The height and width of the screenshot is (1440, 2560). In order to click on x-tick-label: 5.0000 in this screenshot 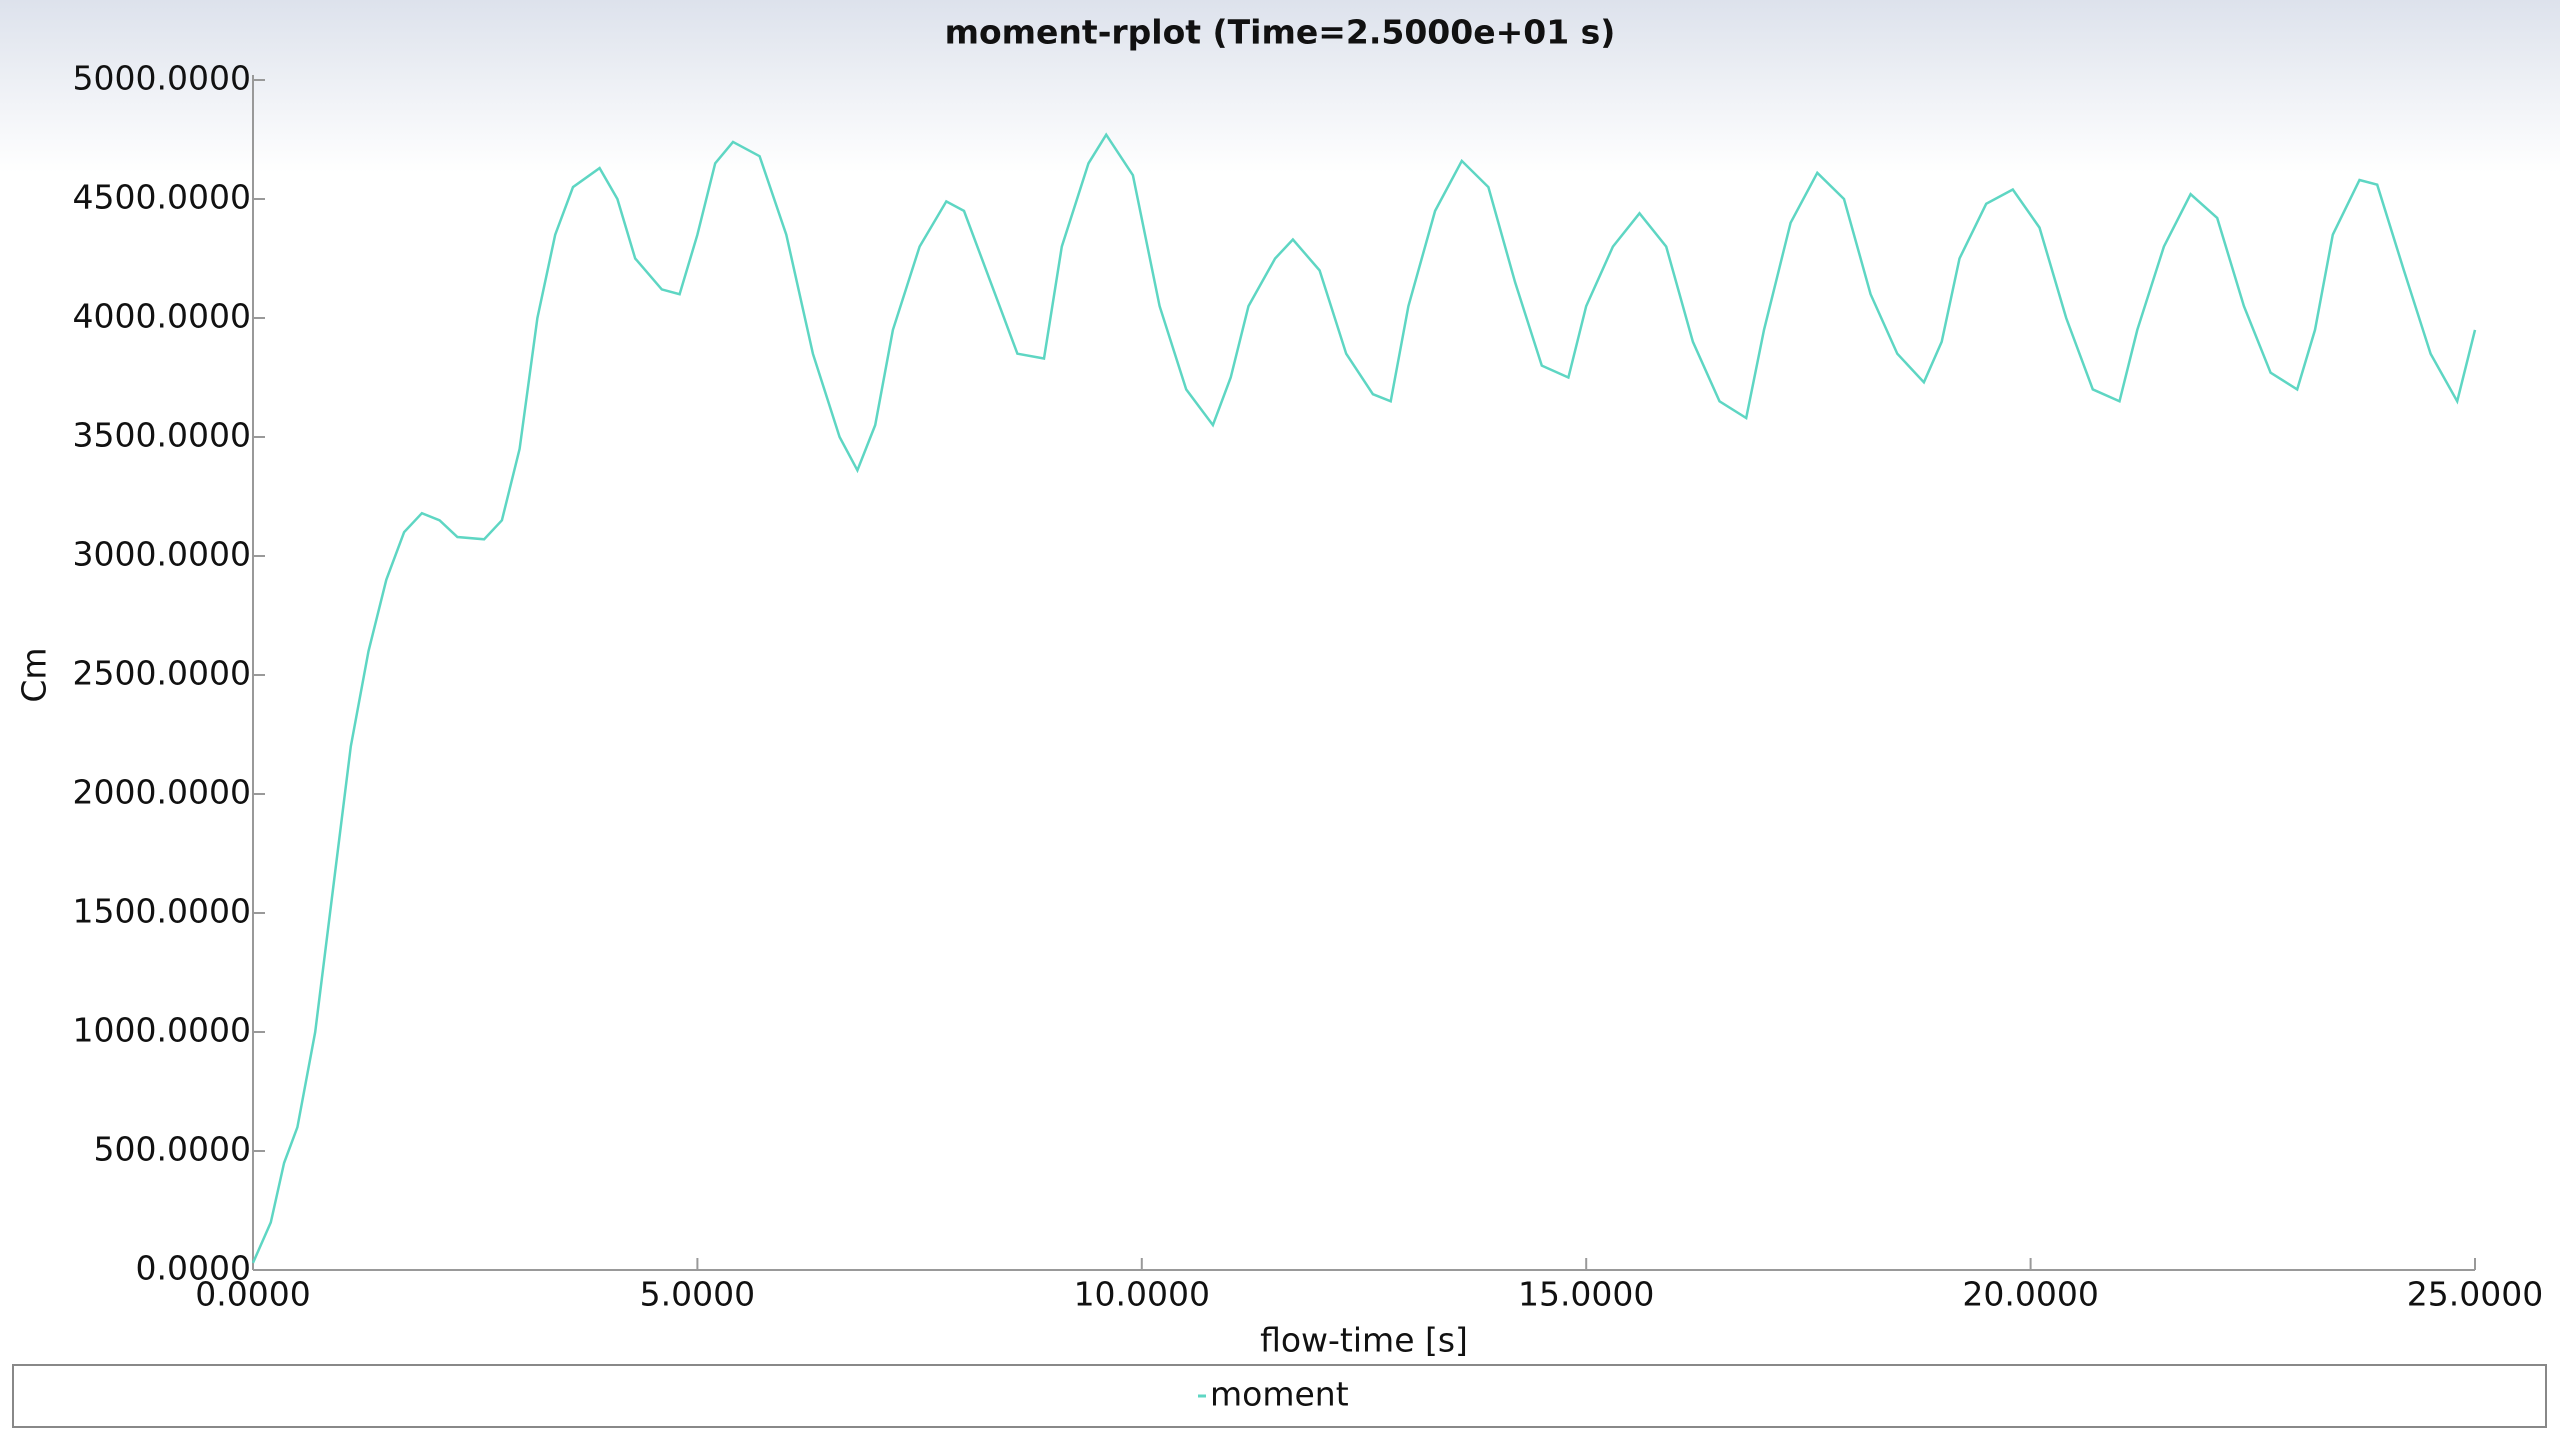, I will do `click(697, 1294)`.